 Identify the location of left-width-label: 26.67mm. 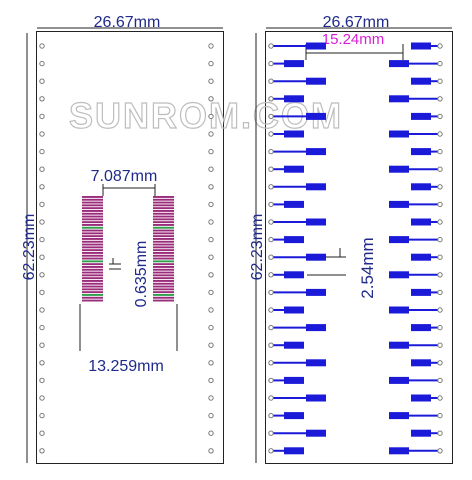
(127, 22).